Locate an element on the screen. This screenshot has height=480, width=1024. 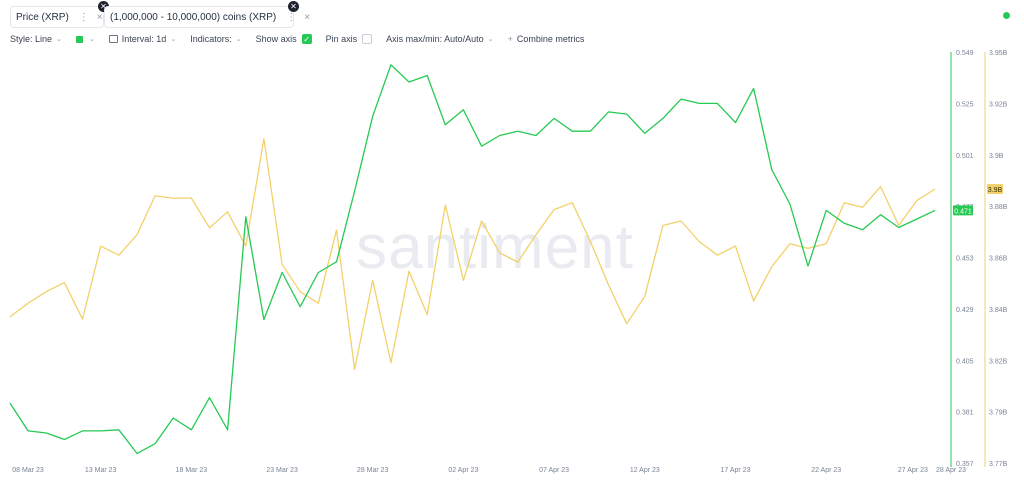
metric-chip-price: Price (XRP) ⋮ × ✕ is located at coordinates (59, 14).